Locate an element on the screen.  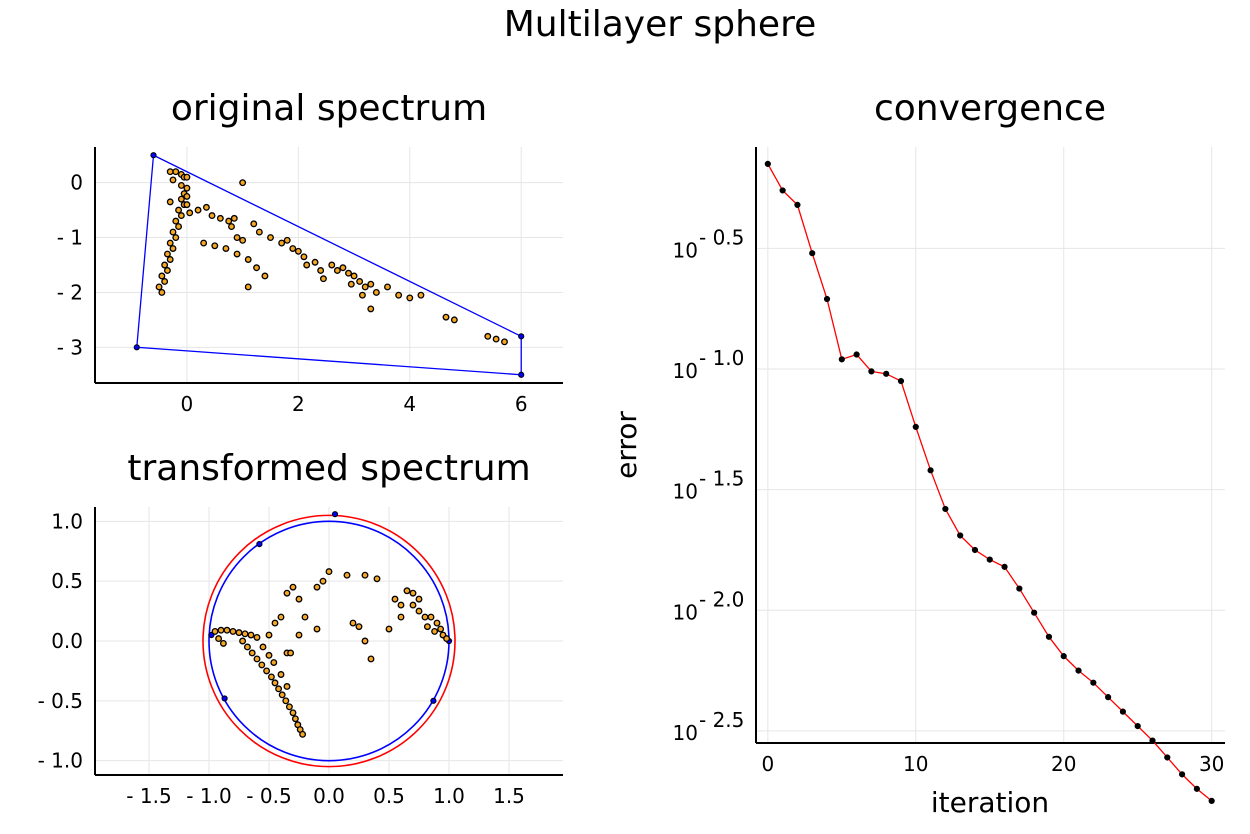
original-xtick-label: 2 is located at coordinates (298, 404).